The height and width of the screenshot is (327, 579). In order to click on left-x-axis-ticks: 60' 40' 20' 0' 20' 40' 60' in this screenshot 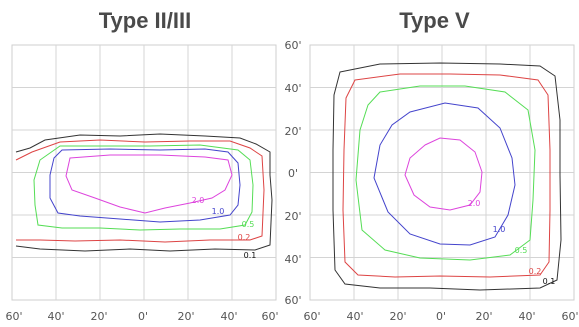, I will do `click(141, 316)`.